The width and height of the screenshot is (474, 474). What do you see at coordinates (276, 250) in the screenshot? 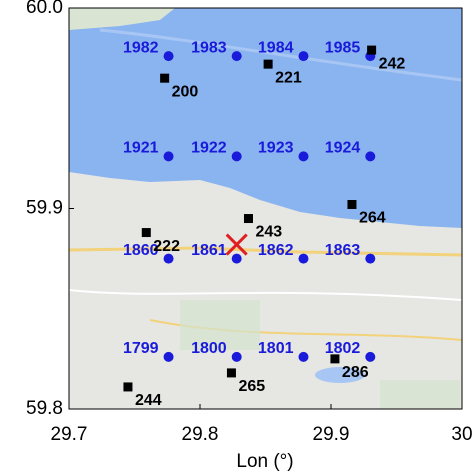
I see `point-label: 1862` at bounding box center [276, 250].